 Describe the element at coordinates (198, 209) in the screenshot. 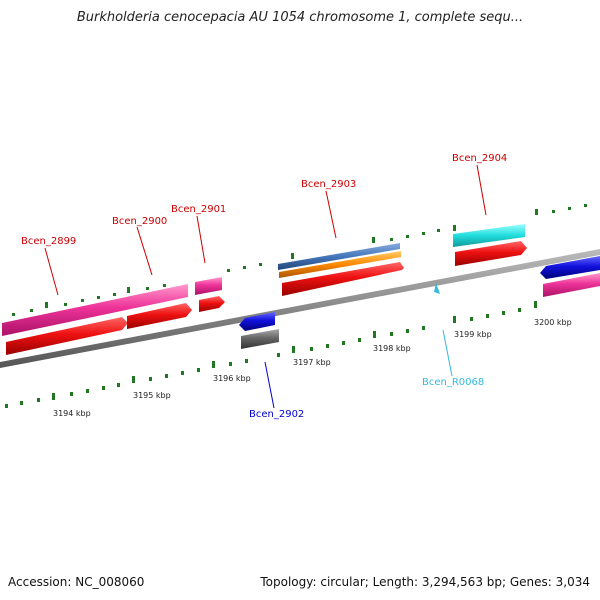

I see `gene-label-bcen-2901: Bcen_2901` at that location.